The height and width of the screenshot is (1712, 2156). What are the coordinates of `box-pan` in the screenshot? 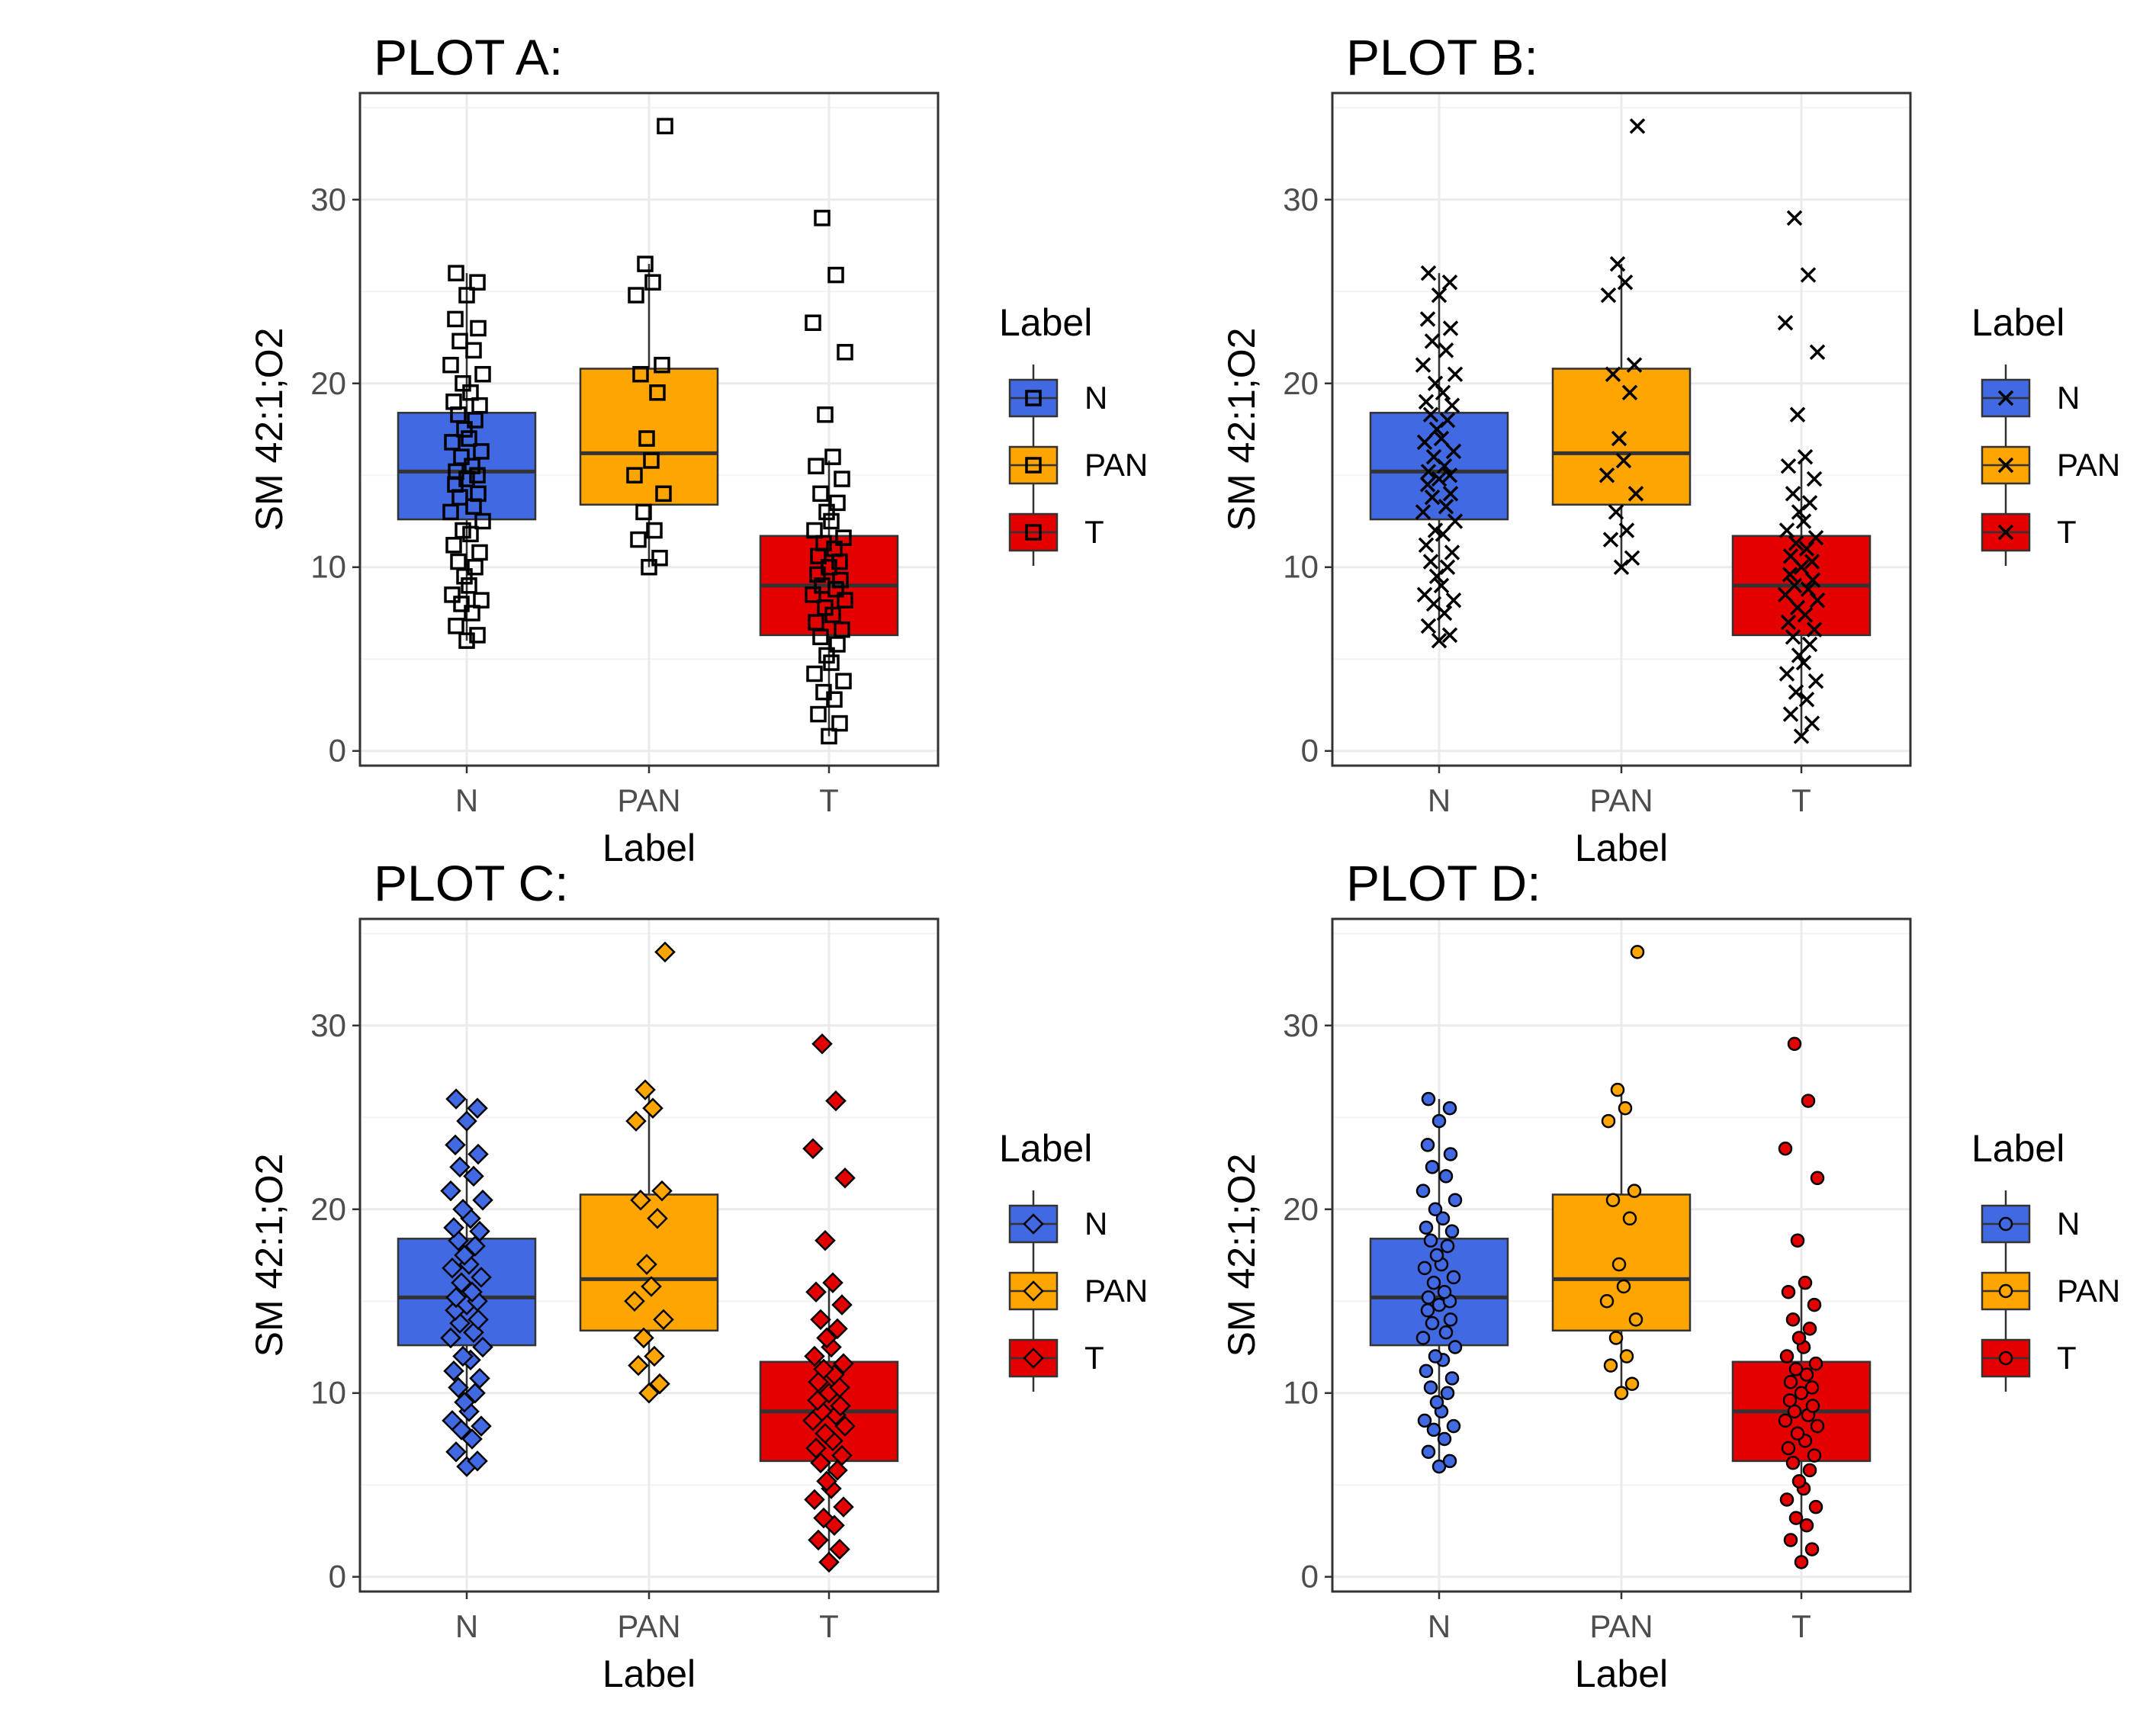 It's located at (649, 437).